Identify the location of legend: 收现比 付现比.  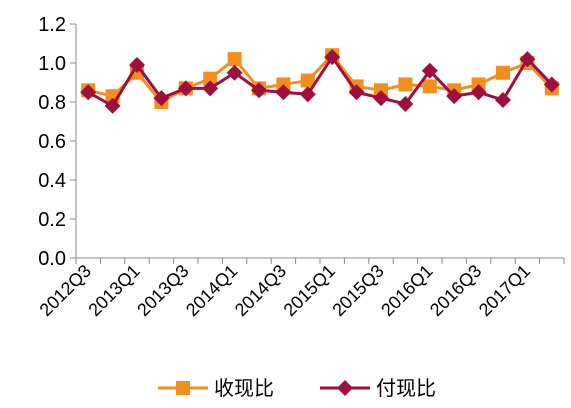
(297, 388).